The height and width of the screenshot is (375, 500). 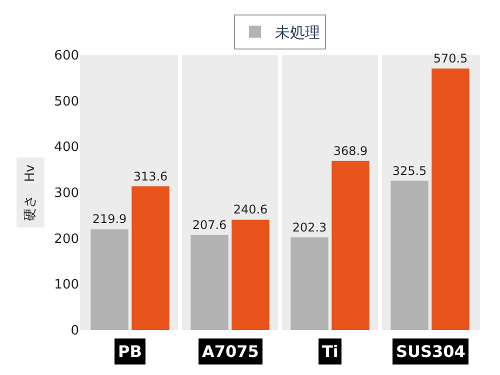 I want to click on data-label: 219.9, so click(x=109, y=219).